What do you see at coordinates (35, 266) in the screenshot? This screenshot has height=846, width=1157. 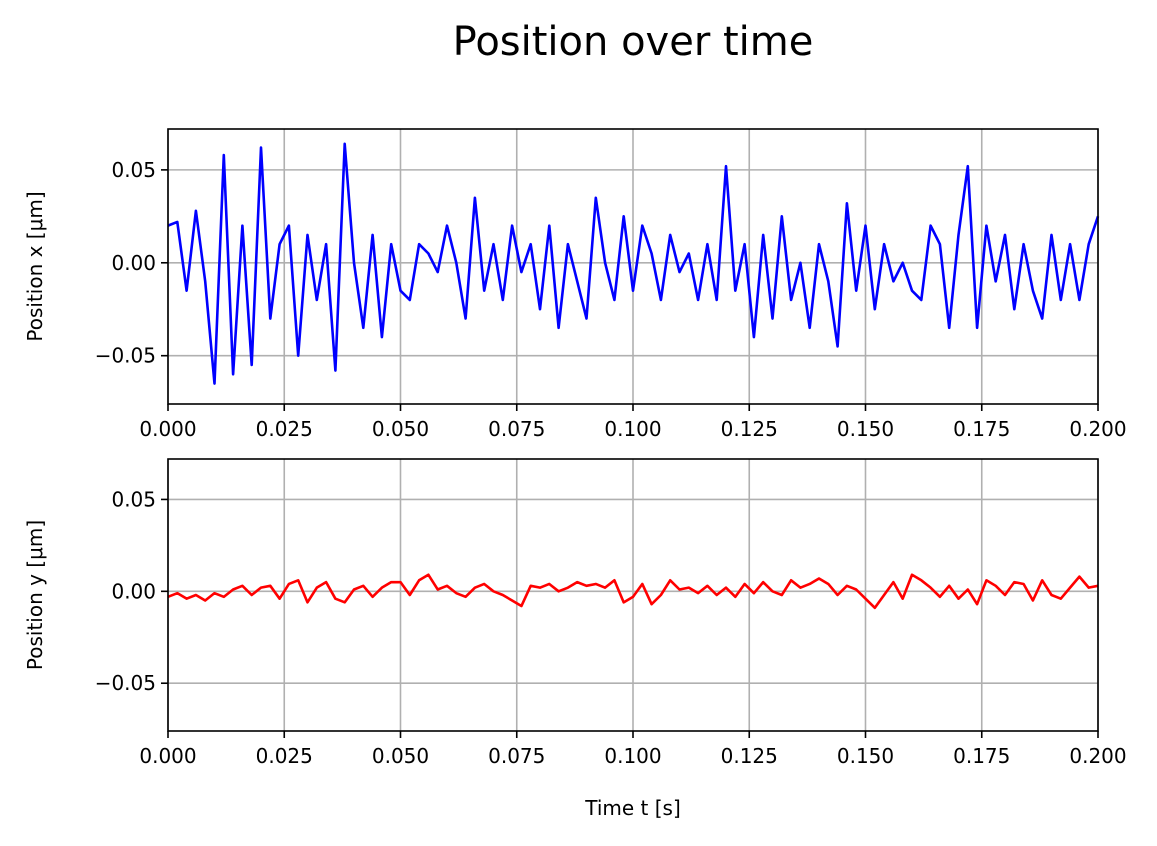 I see `y-axis-label: Position x [μm]` at bounding box center [35, 266].